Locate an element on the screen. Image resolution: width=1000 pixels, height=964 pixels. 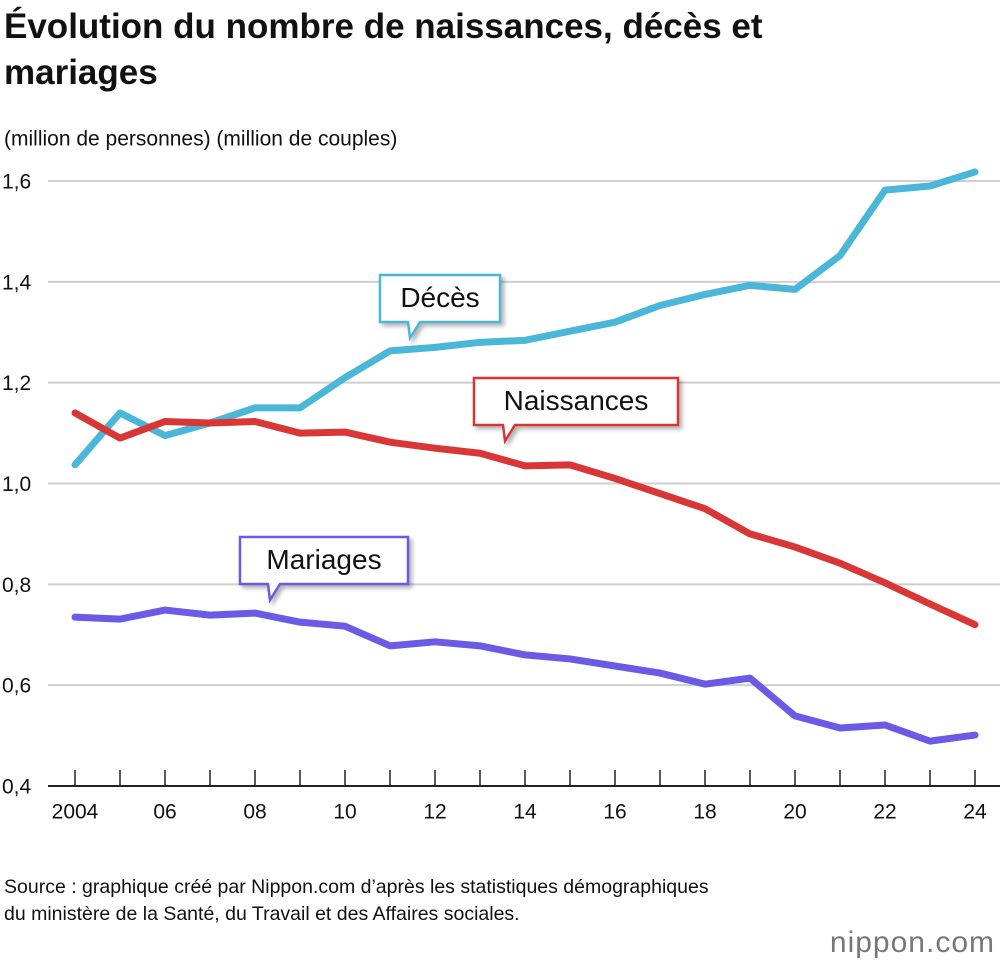
logo: nippon.com is located at coordinates (912, 942).